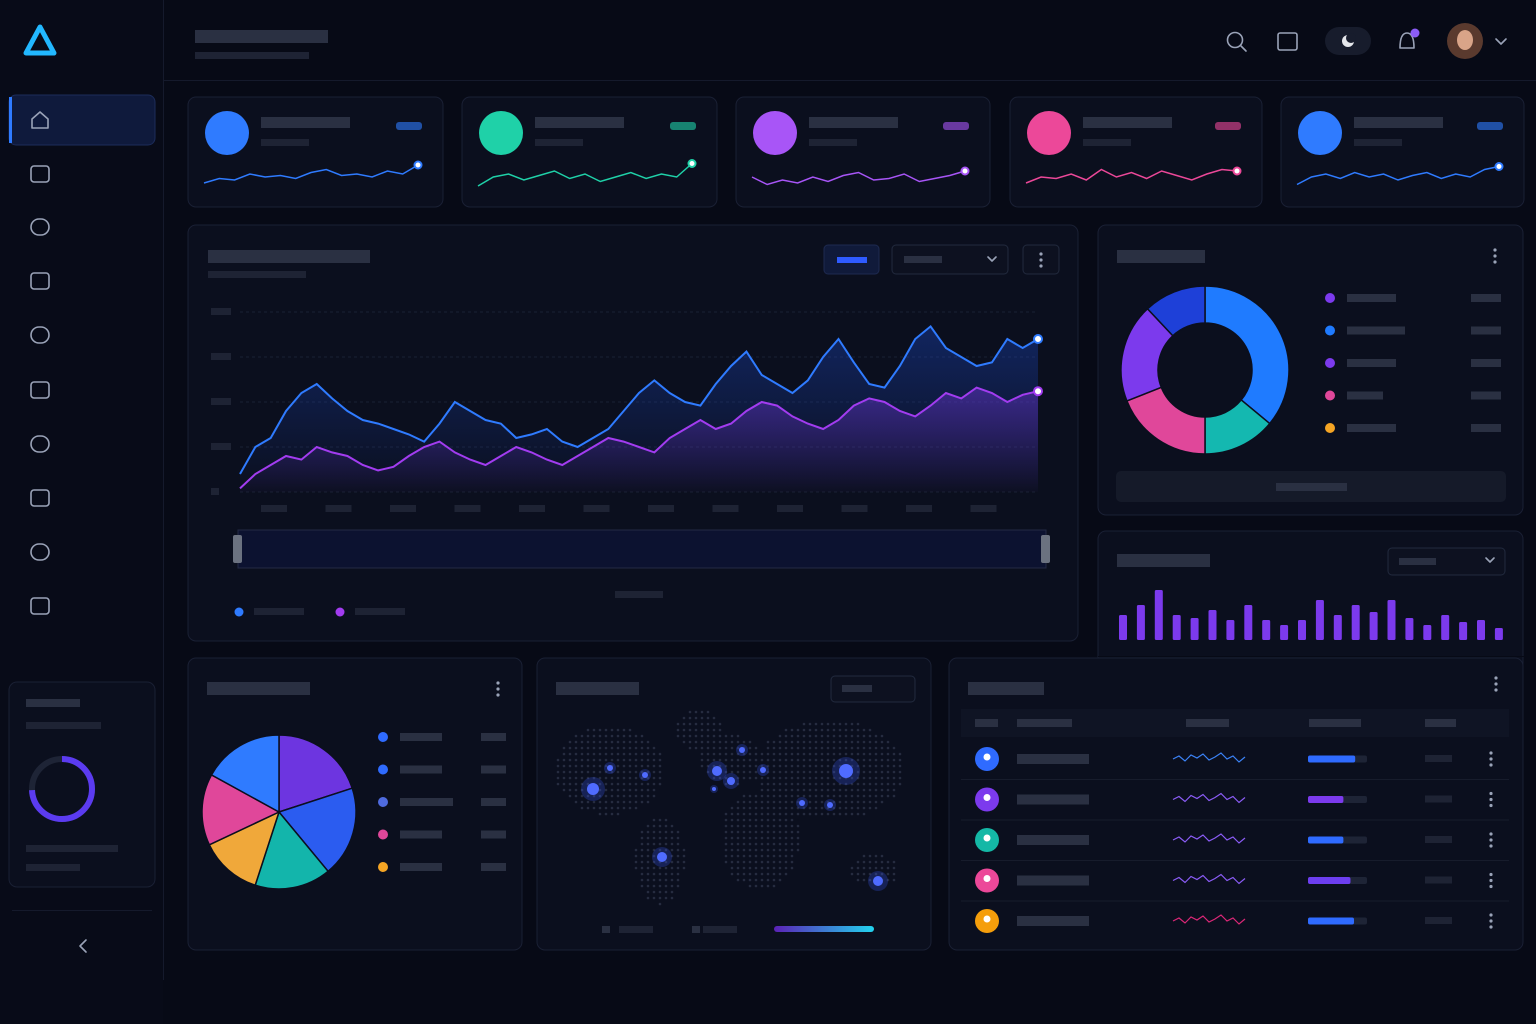  What do you see at coordinates (950, 259) in the screenshot?
I see `period-dropdown` at bounding box center [950, 259].